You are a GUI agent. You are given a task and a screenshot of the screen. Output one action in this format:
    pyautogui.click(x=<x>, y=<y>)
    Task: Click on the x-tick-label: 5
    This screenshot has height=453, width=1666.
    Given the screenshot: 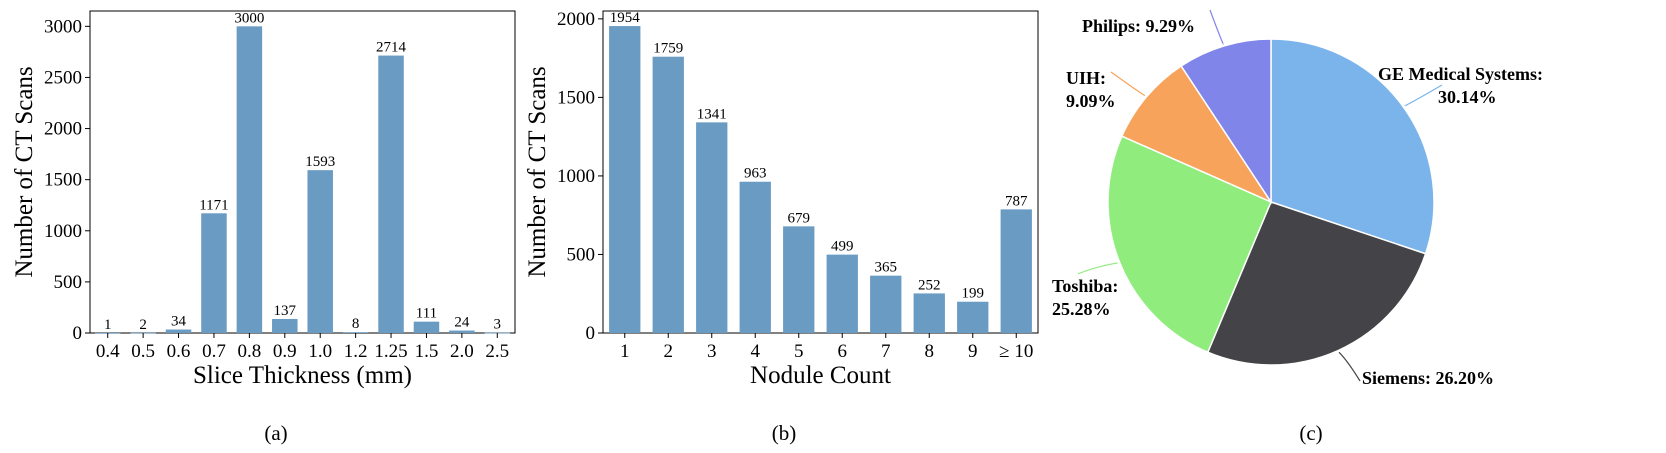 What is the action you would take?
    pyautogui.click(x=799, y=351)
    